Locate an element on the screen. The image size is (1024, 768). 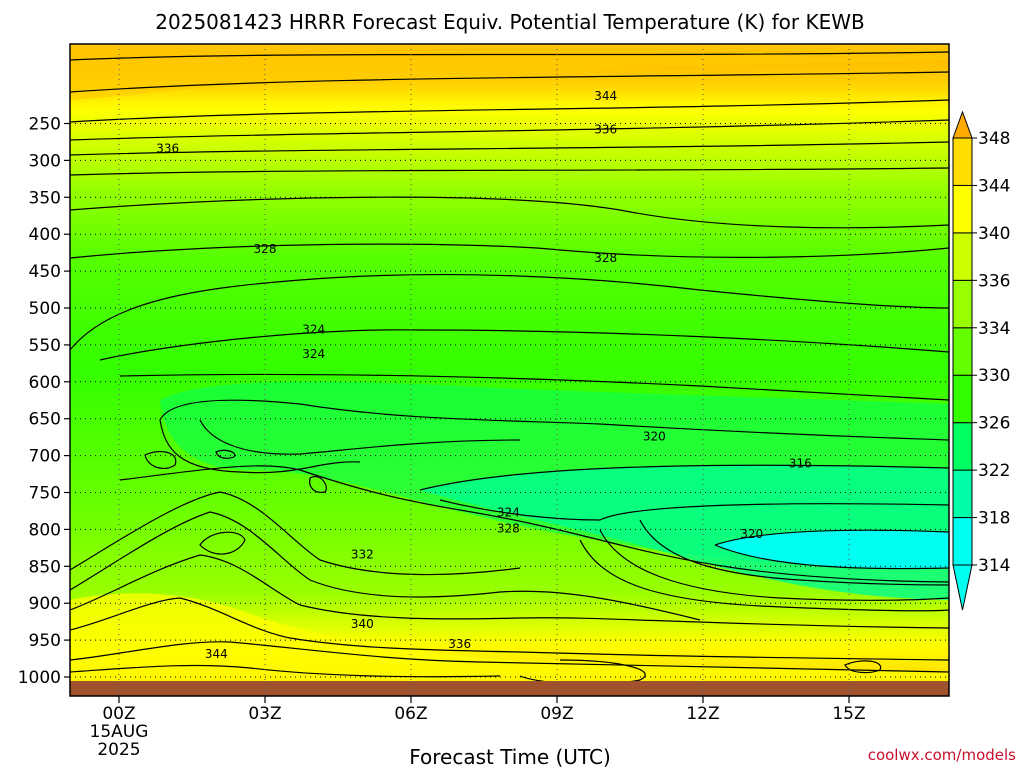
x-tick-label: 09Z is located at coordinates (556, 714).